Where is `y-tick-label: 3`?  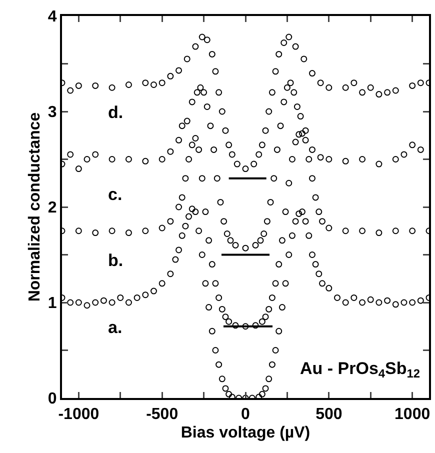 y-tick-label: 3 is located at coordinates (52, 113).